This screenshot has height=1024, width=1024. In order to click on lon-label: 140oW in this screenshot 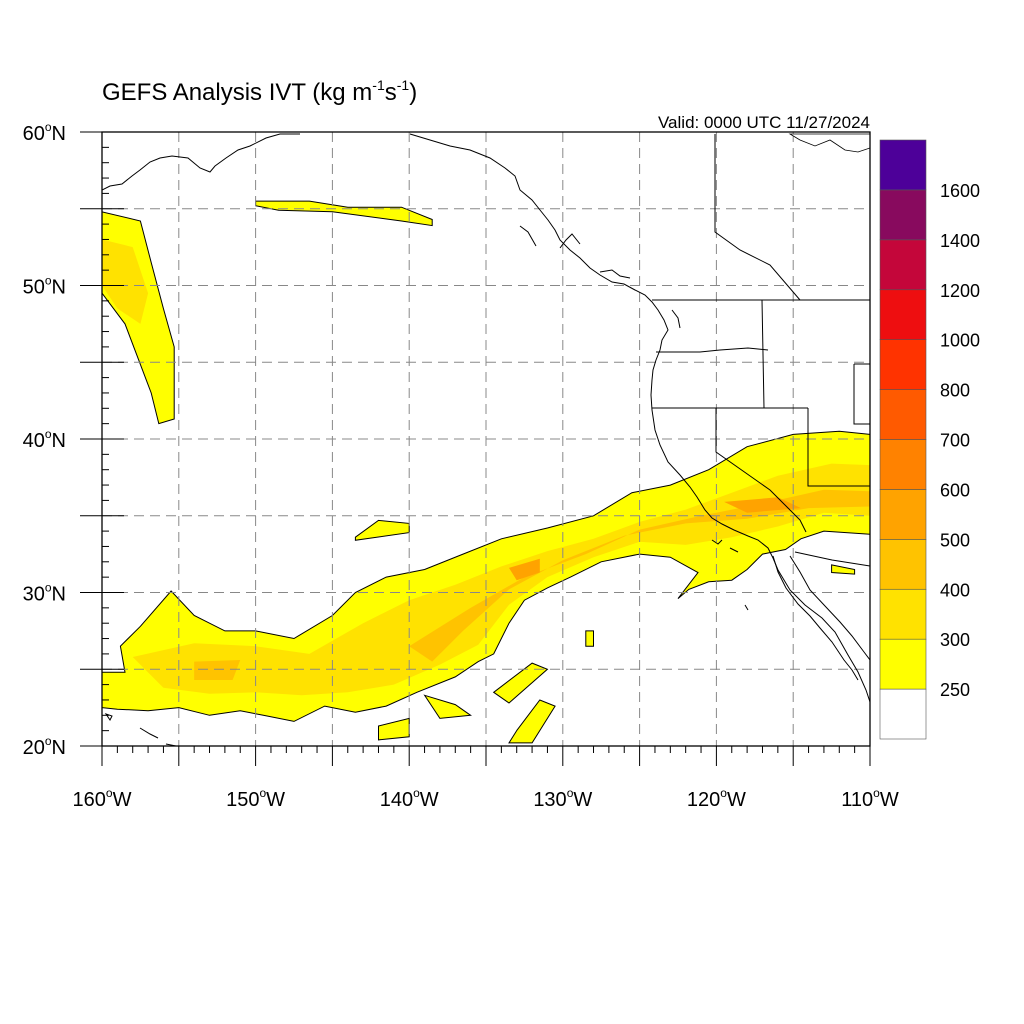, I will do `click(409, 798)`.